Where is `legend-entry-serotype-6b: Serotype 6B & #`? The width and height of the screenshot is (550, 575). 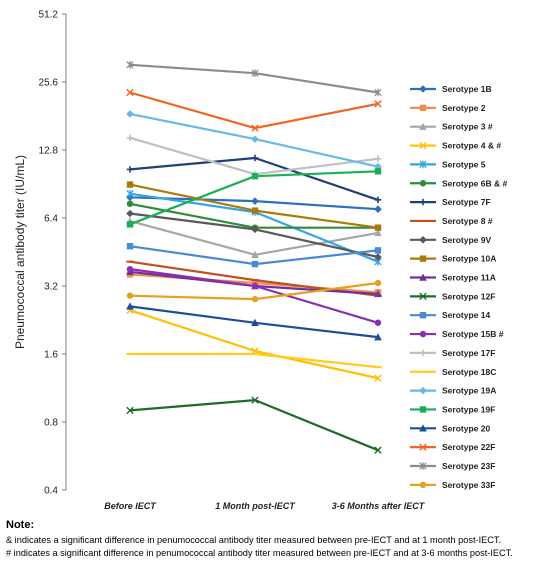 legend-entry-serotype-6b: Serotype 6B & # is located at coordinates (458, 183).